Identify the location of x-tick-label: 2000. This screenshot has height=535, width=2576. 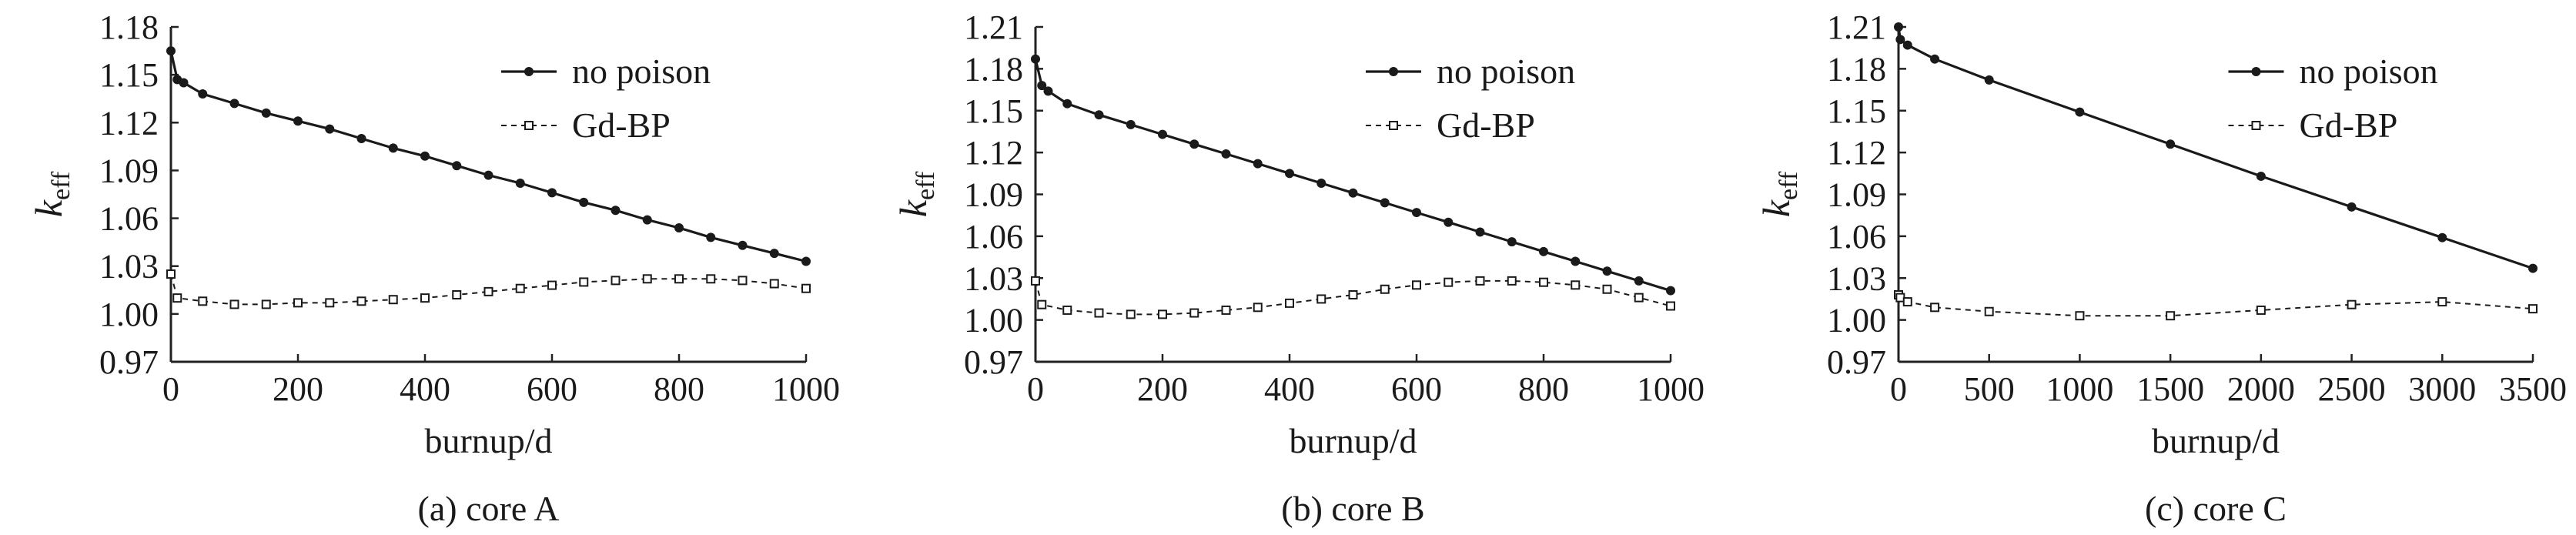
(2261, 389).